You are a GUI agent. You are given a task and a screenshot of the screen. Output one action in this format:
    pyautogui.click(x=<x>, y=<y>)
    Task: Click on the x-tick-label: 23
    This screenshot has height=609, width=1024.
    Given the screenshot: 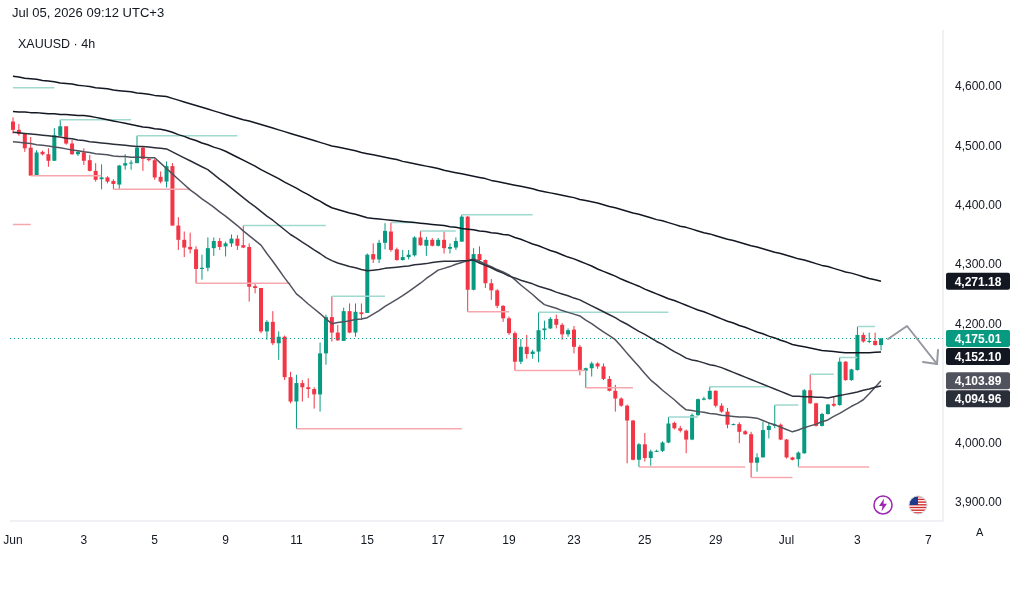 What is the action you would take?
    pyautogui.click(x=574, y=539)
    